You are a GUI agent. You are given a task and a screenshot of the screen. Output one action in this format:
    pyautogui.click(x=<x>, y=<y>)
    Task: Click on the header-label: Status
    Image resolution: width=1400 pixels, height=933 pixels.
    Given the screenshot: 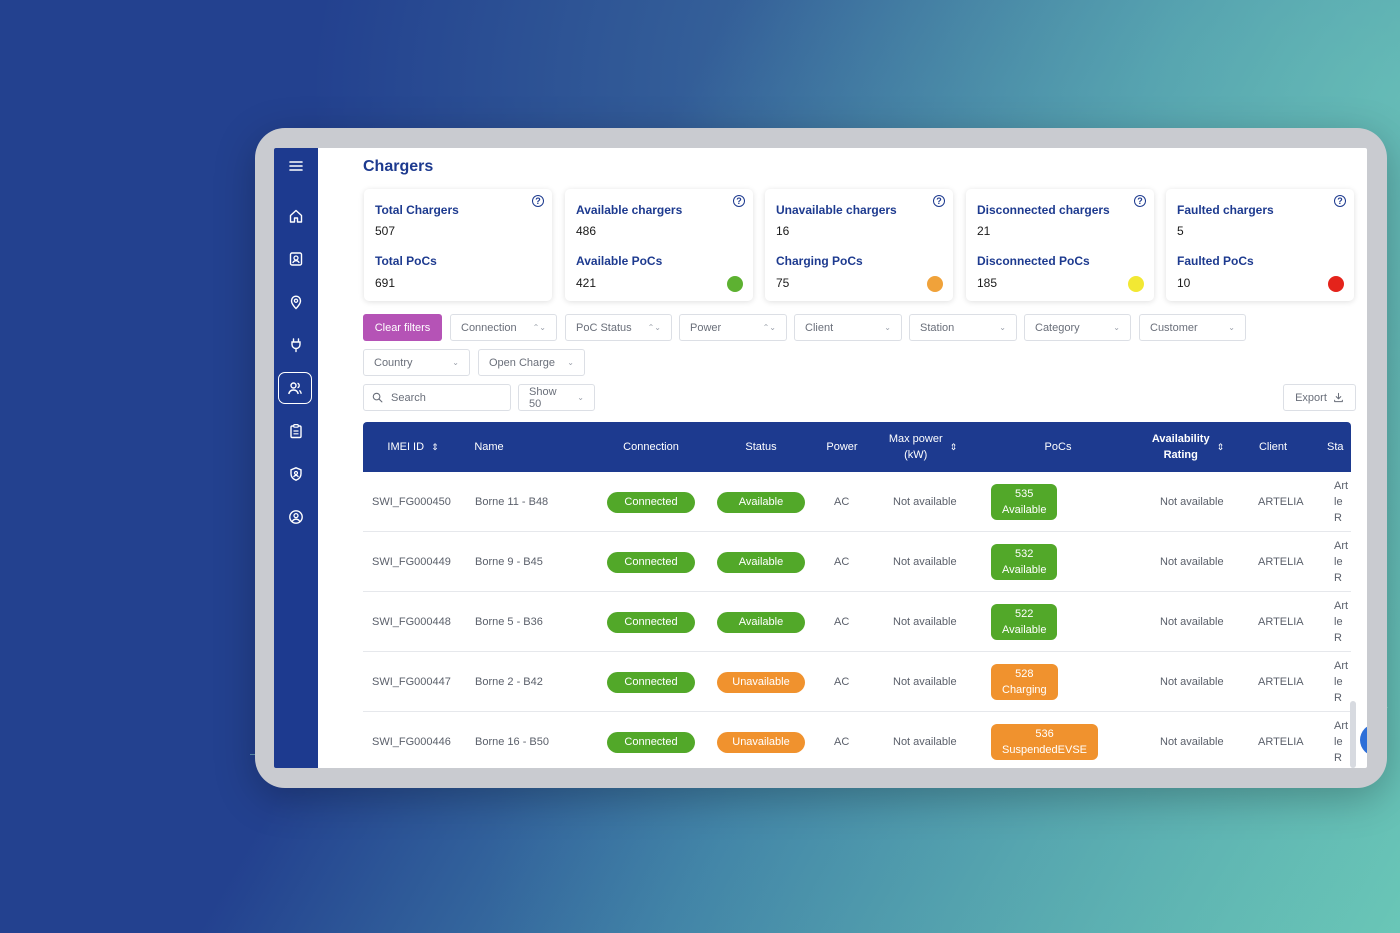 What is the action you would take?
    pyautogui.click(x=761, y=447)
    